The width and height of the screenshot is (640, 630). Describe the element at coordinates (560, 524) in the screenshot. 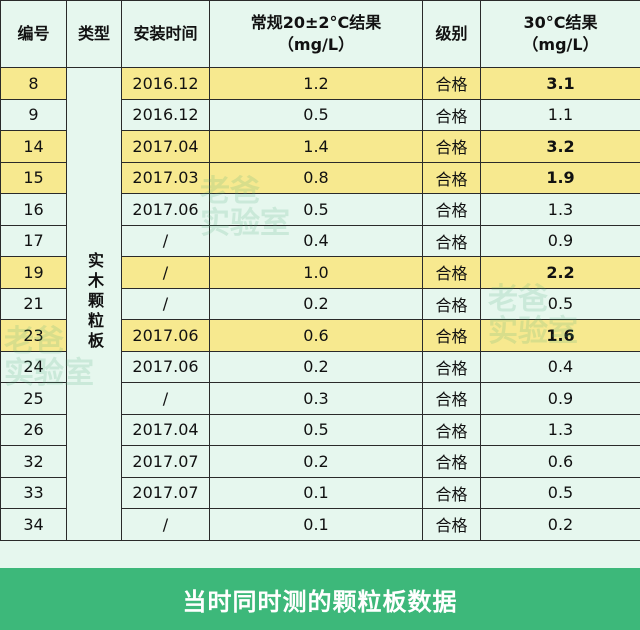

I see `cell-hot-result: 0.2` at that location.